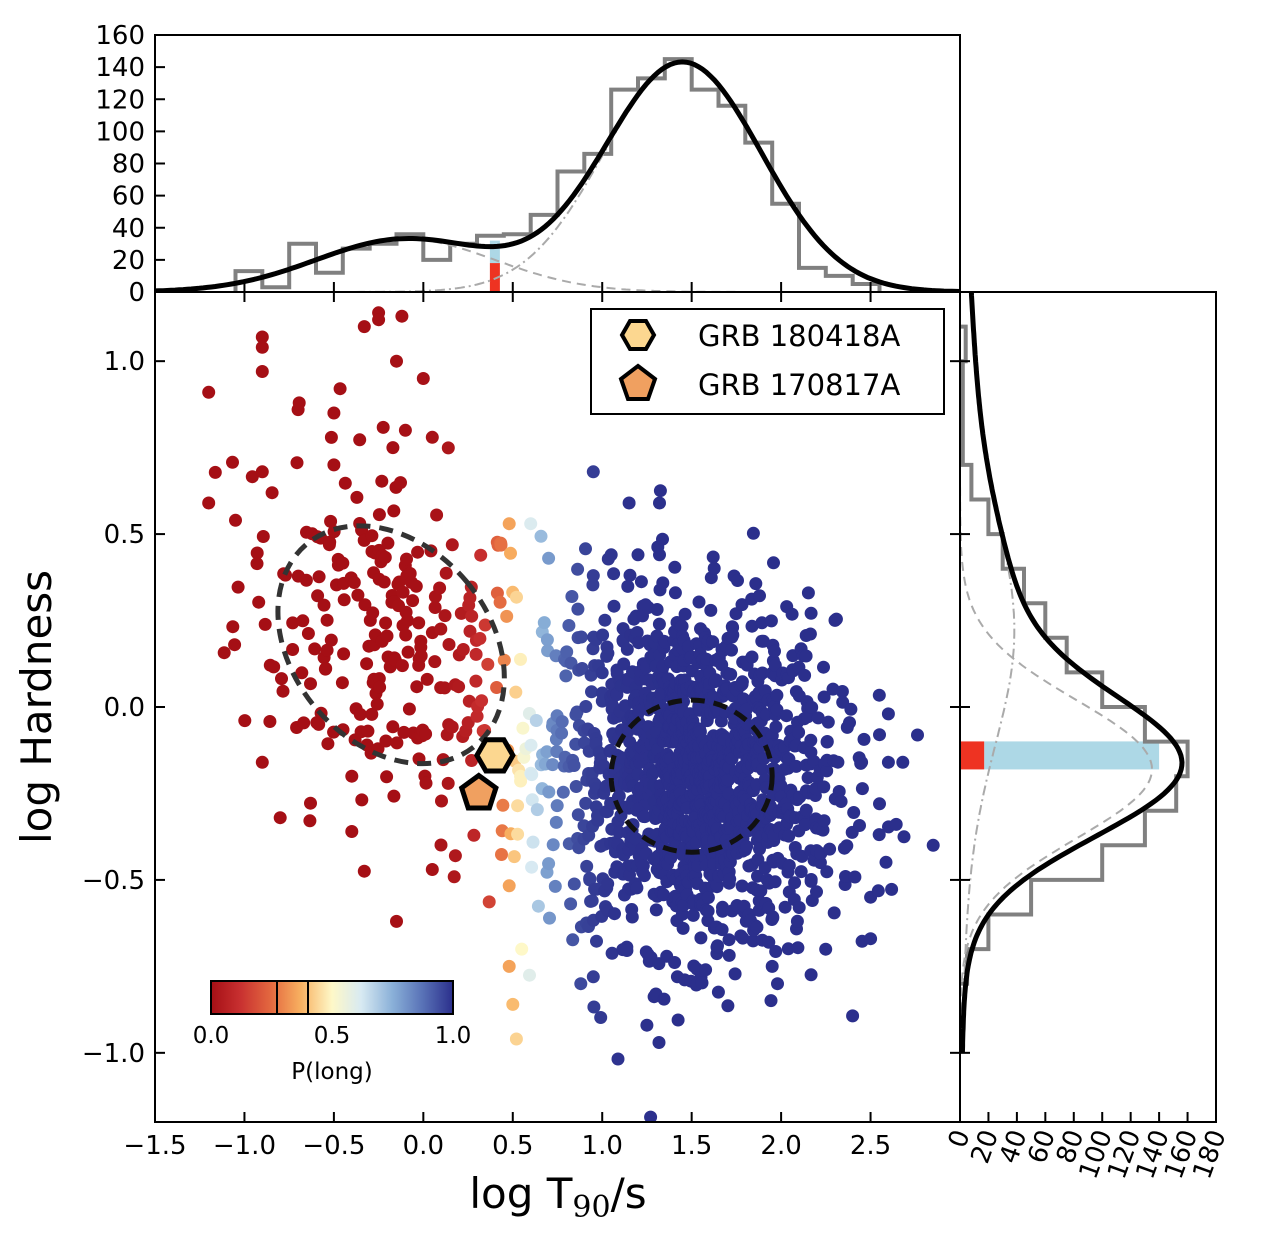 This screenshot has height=1236, width=1268. Describe the element at coordinates (494, 252) in the screenshot. I see `top-highlight-long` at that location.